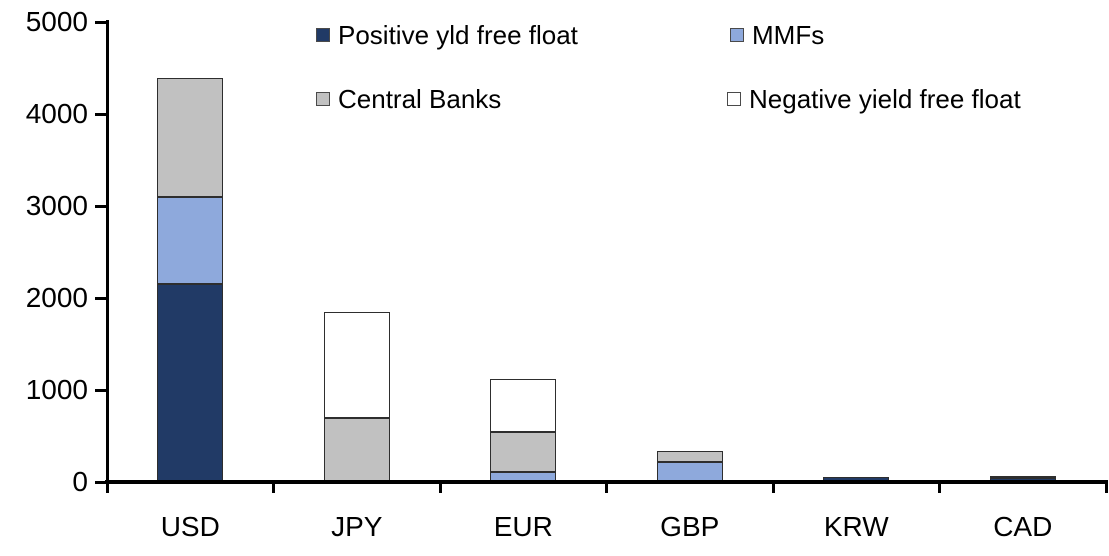 This screenshot has height=556, width=1109. I want to click on y-tick-label-3000: 3000, so click(56, 205).